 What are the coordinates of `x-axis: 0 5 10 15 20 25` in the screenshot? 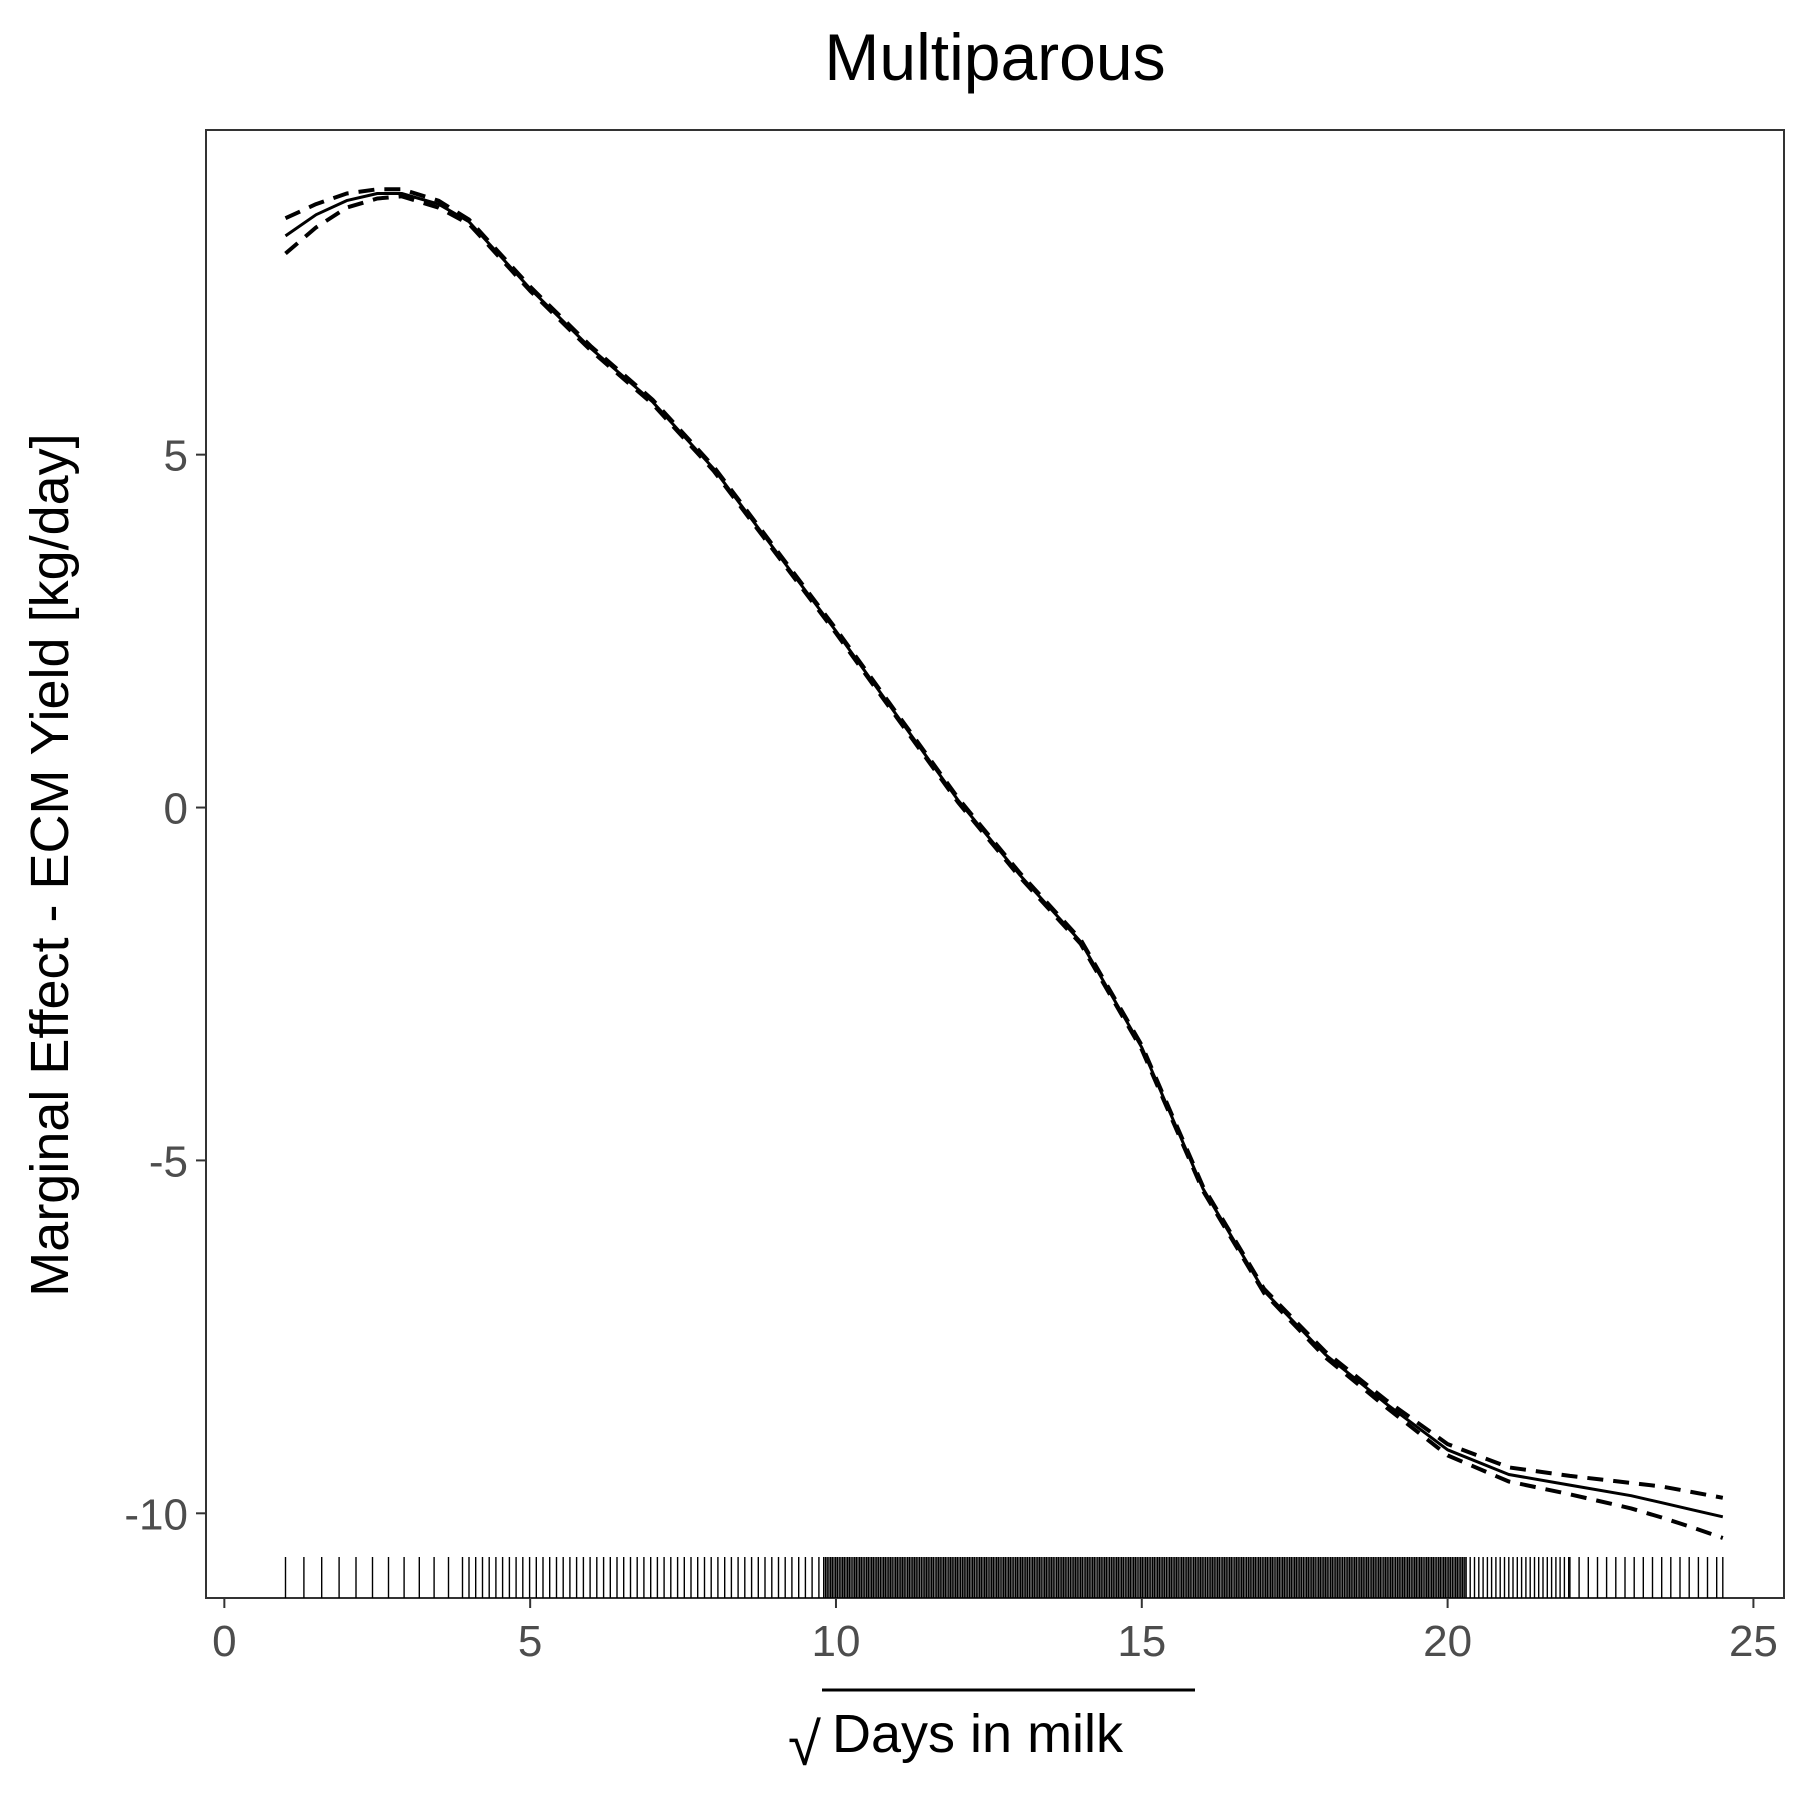 It's located at (995, 1632).